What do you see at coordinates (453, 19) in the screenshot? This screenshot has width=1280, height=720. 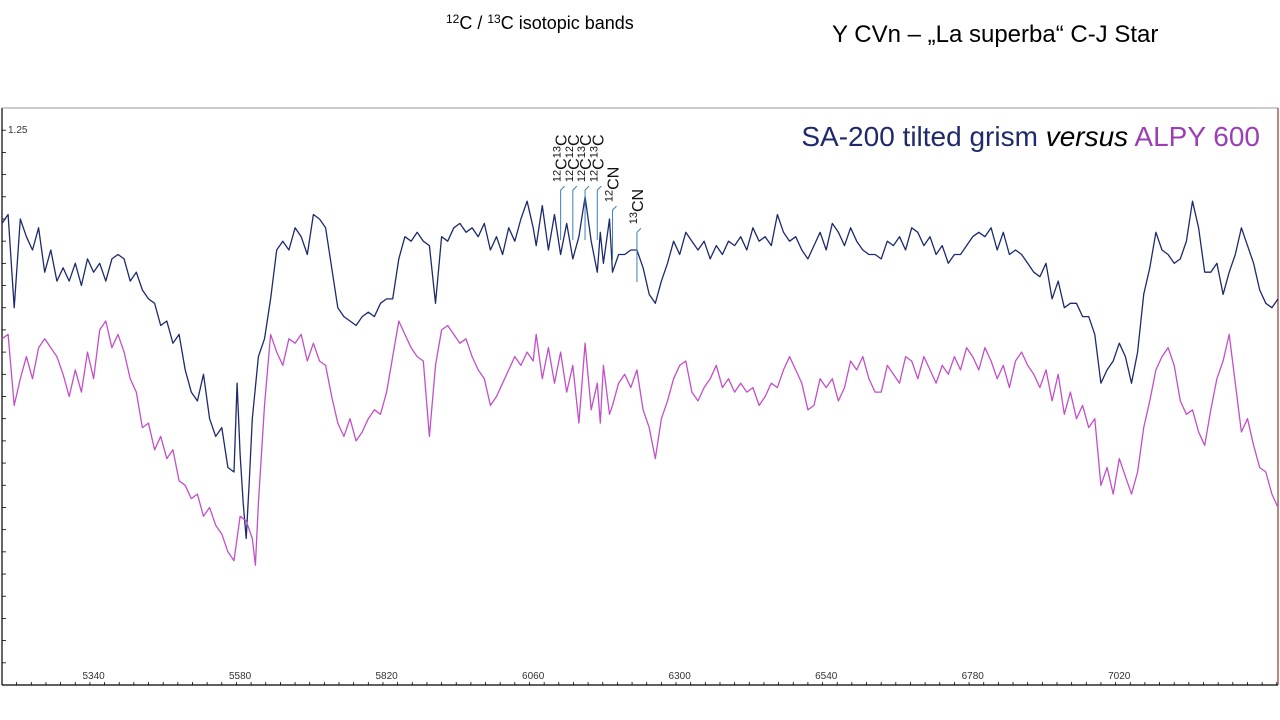 I see `iso-a-sup: 12` at bounding box center [453, 19].